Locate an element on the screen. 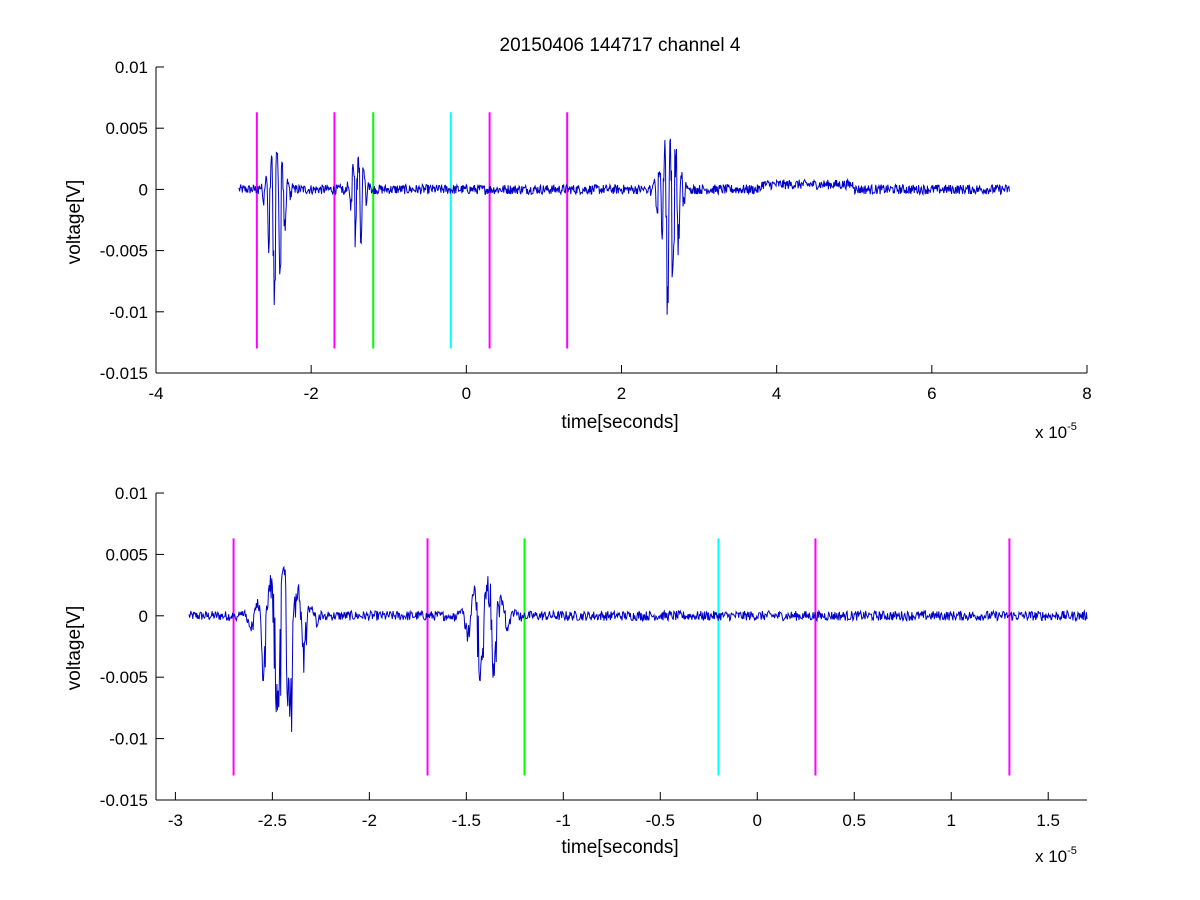 Image resolution: width=1200 pixels, height=900 pixels. top-x-exponent: x 10-5 is located at coordinates (1056, 431).